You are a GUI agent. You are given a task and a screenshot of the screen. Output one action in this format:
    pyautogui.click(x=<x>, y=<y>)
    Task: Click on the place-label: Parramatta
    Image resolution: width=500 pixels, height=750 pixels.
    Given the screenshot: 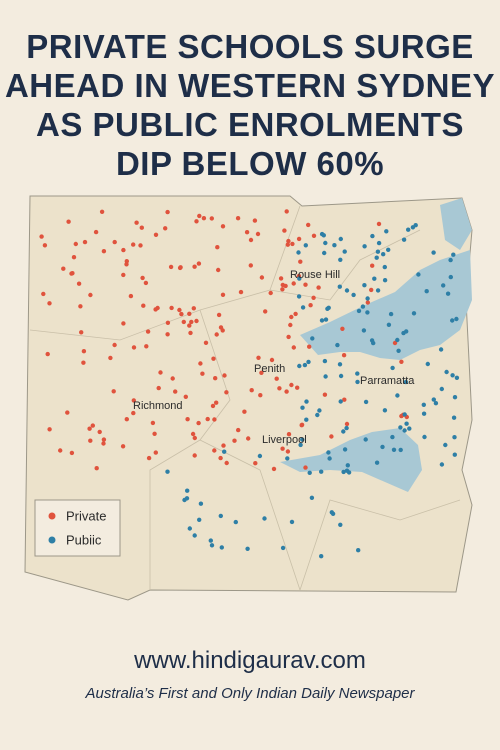 What is the action you would take?
    pyautogui.click(x=387, y=381)
    